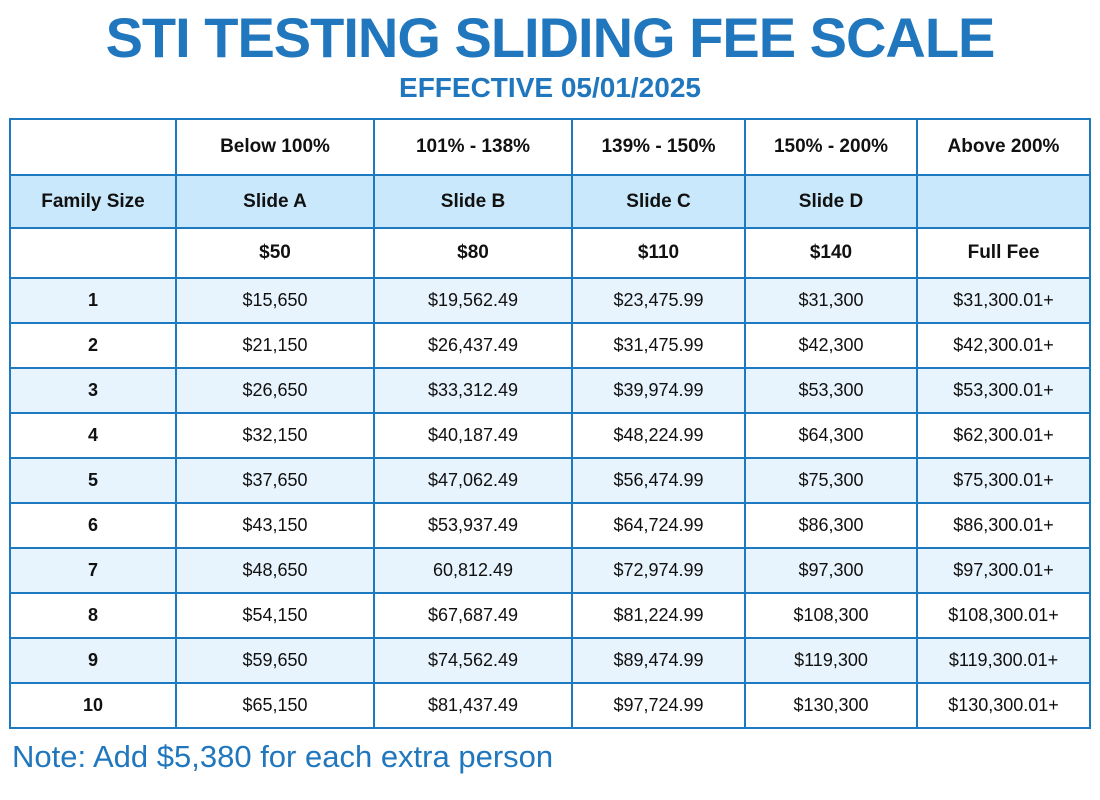 This screenshot has height=800, width=1100. What do you see at coordinates (275, 435) in the screenshot?
I see `fee-value-cell: $32,150` at bounding box center [275, 435].